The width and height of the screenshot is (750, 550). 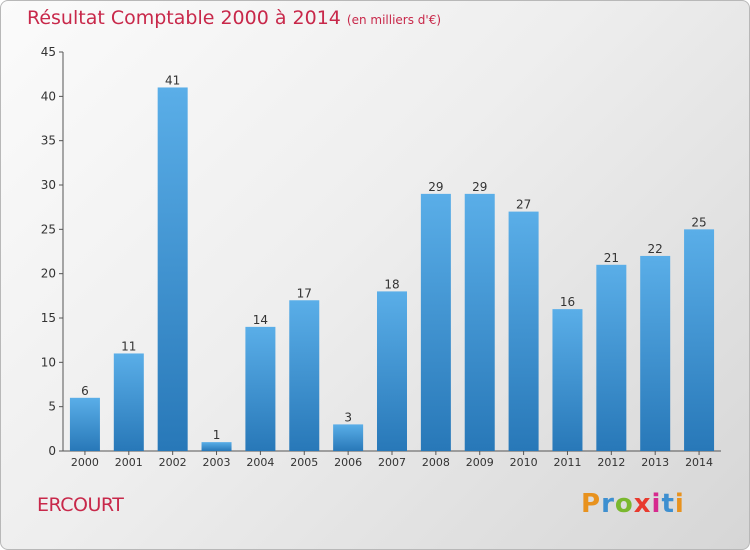 I want to click on x-tick-label: 2005, so click(x=304, y=462).